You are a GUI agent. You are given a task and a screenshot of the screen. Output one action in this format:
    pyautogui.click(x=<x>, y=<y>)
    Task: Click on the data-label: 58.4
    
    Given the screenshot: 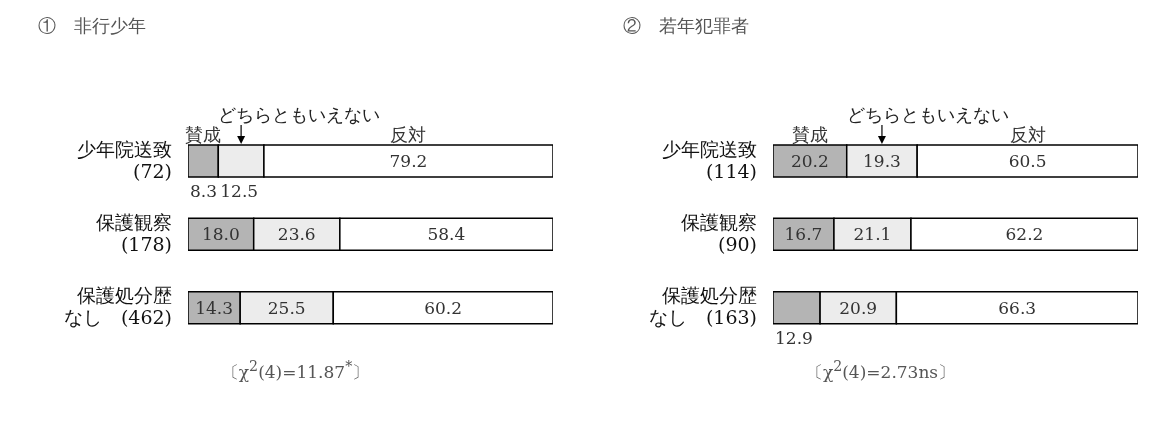 What is the action you would take?
    pyautogui.click(x=446, y=234)
    